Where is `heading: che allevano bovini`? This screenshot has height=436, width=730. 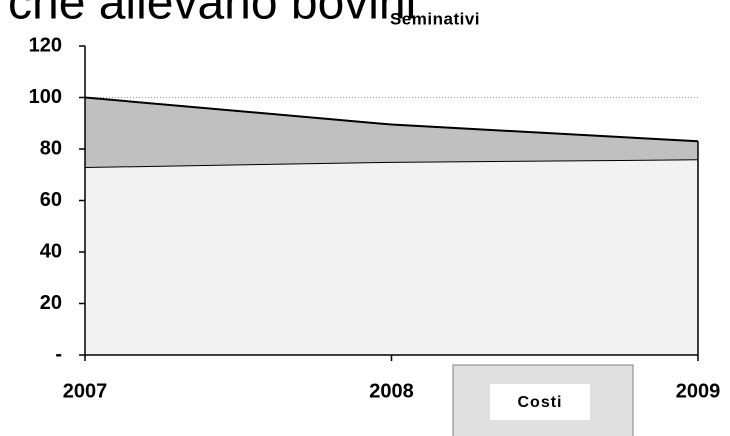
heading: che allevano bovini is located at coordinates (212, 15).